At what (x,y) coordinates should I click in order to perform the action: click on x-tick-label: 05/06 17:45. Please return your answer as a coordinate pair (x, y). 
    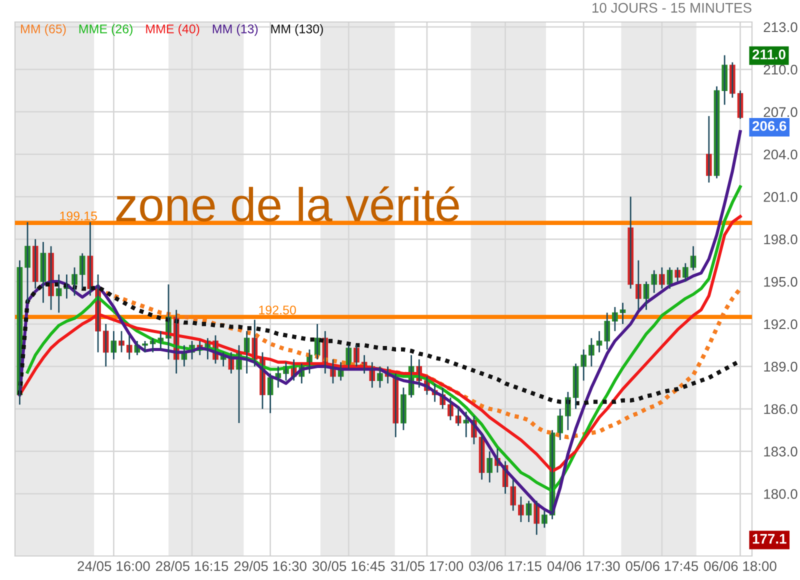
    Looking at the image, I should click on (662, 566).